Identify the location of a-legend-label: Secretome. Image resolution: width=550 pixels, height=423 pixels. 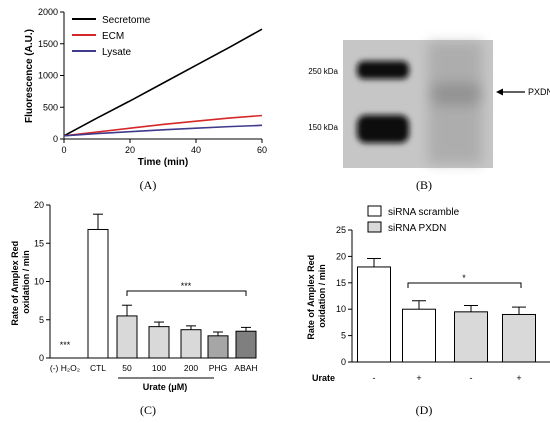
(126, 20).